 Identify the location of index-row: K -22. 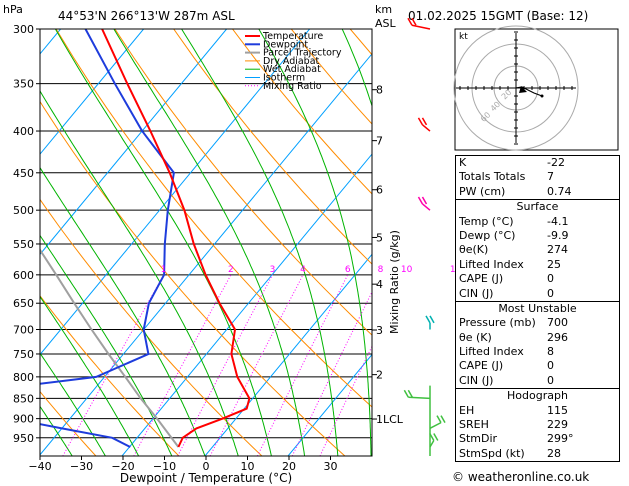
(537, 163).